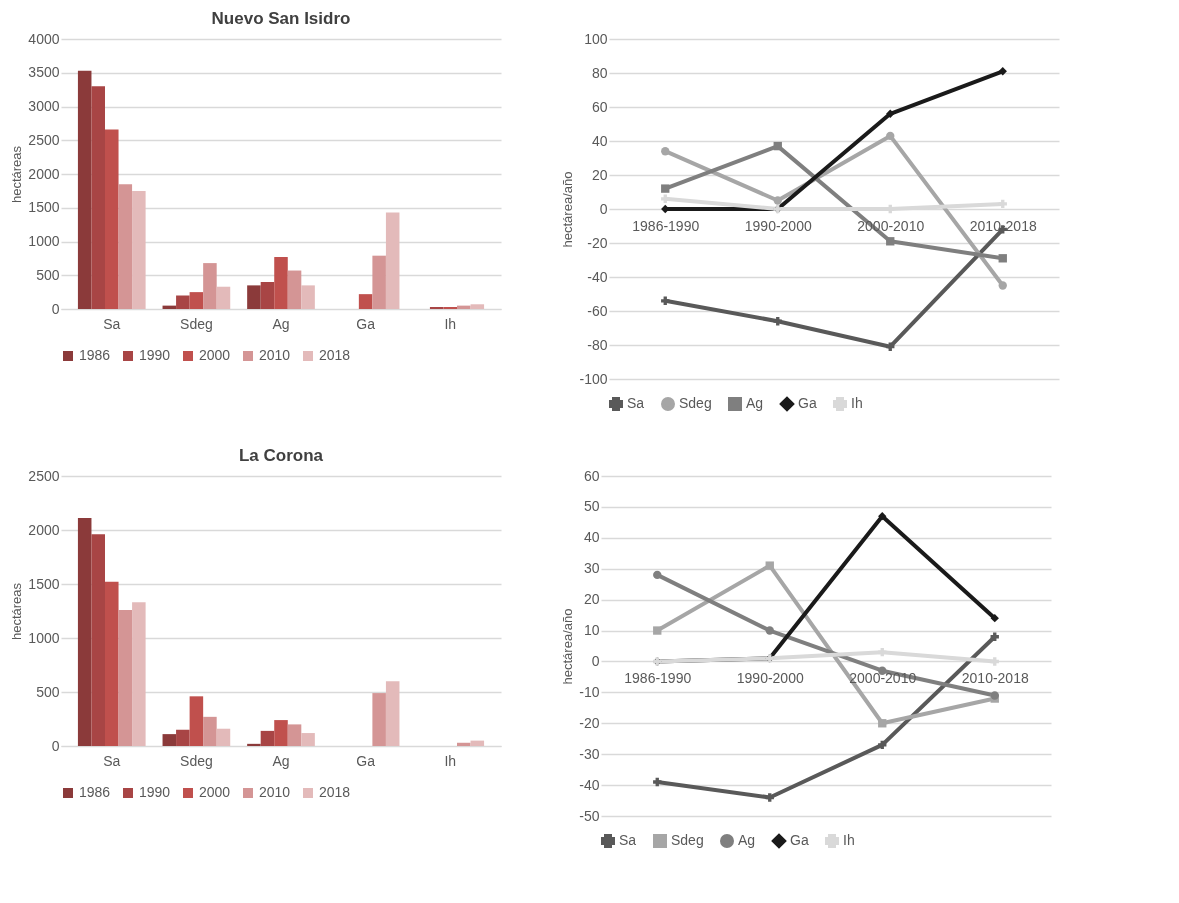 This screenshot has height=903, width=1179. I want to click on y-tick-label: 3000, so click(44, 106).